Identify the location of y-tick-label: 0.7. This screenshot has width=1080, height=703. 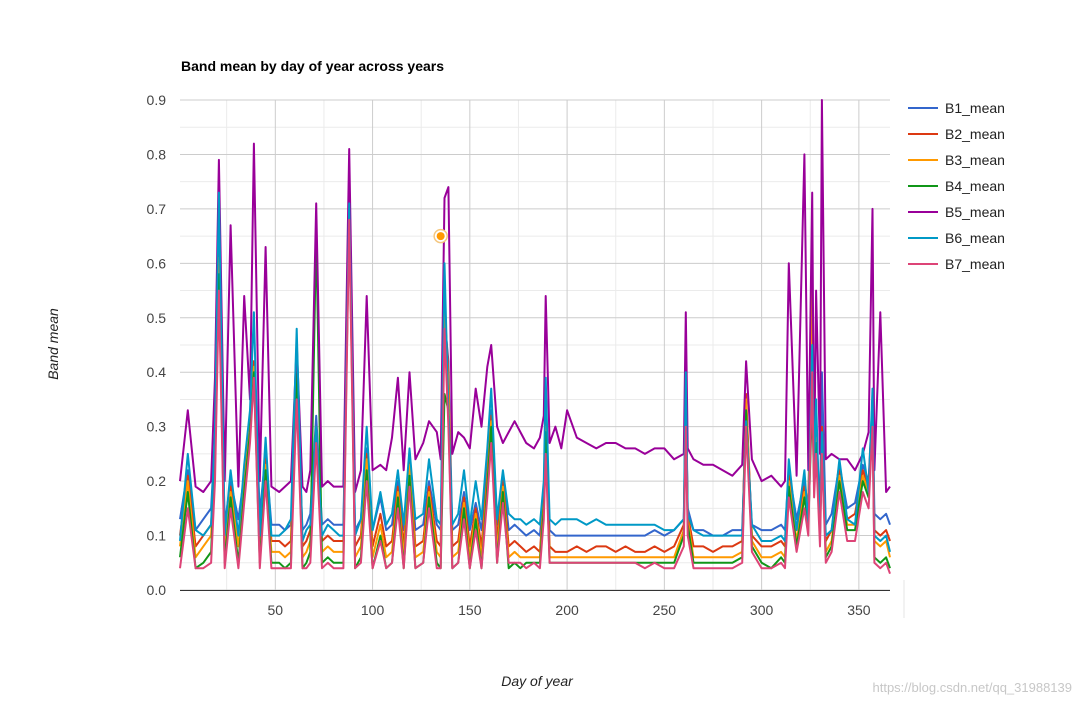
(157, 209).